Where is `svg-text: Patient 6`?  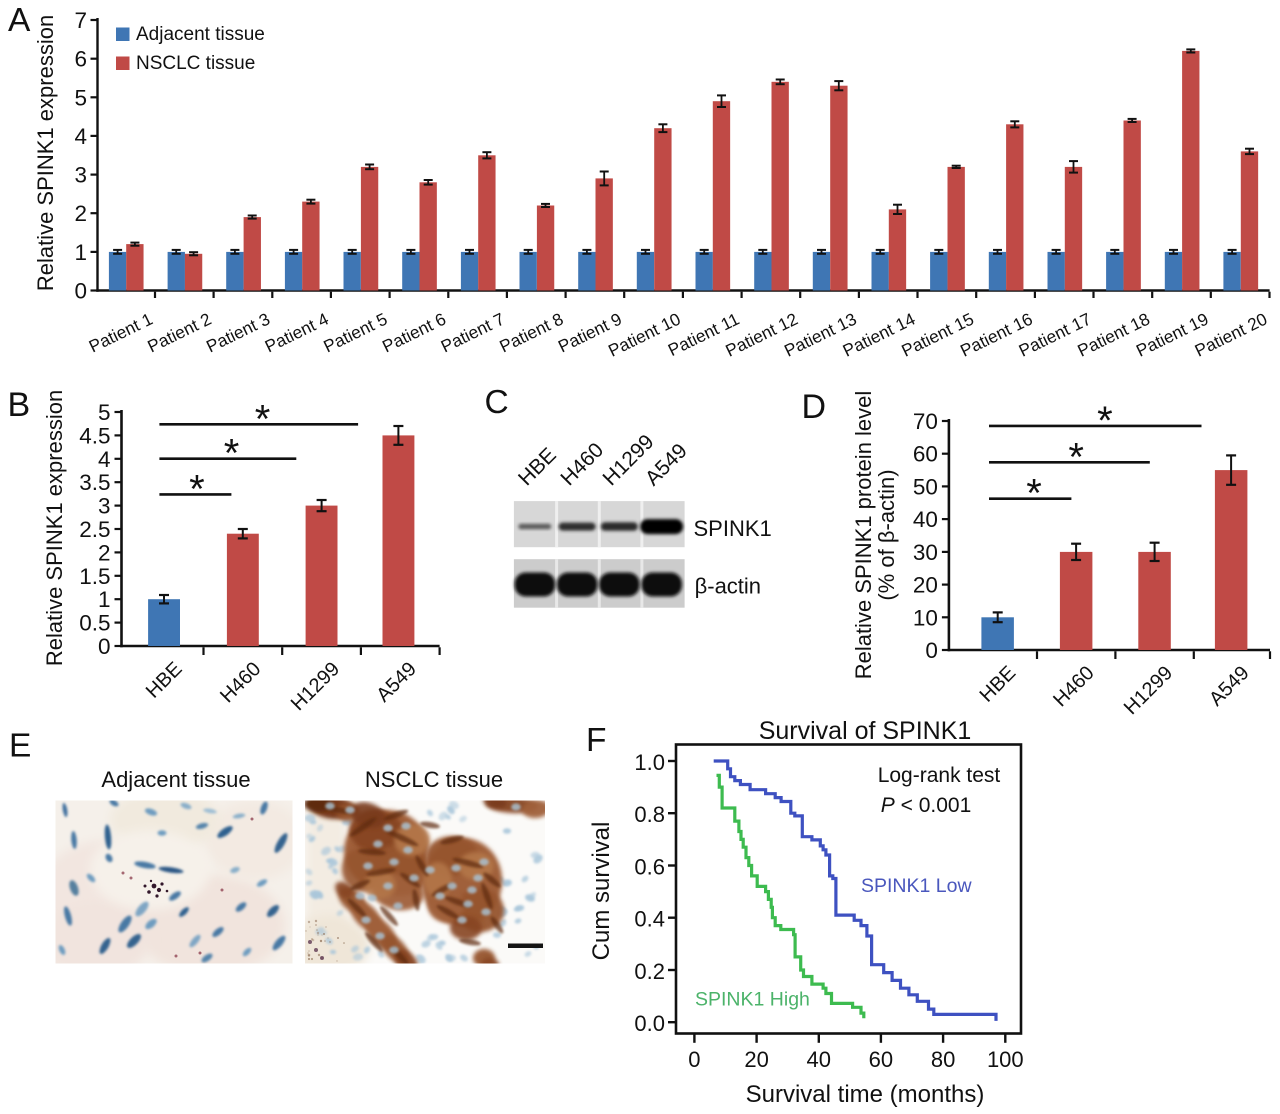
svg-text: Patient 6 is located at coordinates (414, 333).